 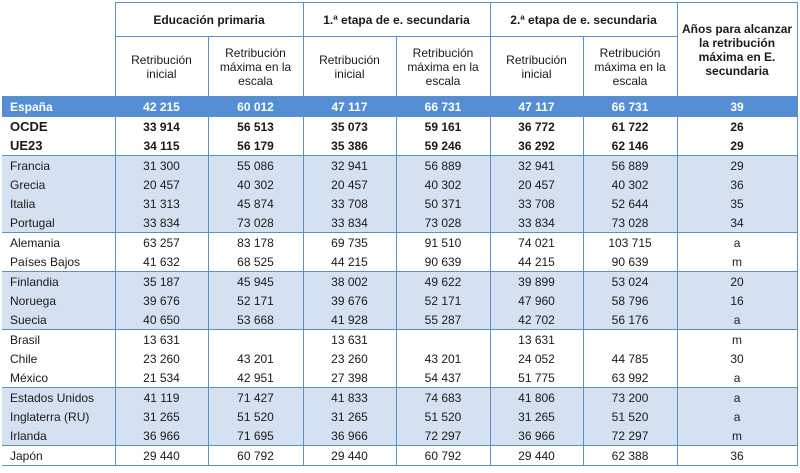 I want to click on primary-initial: 31 313, so click(x=161, y=203).